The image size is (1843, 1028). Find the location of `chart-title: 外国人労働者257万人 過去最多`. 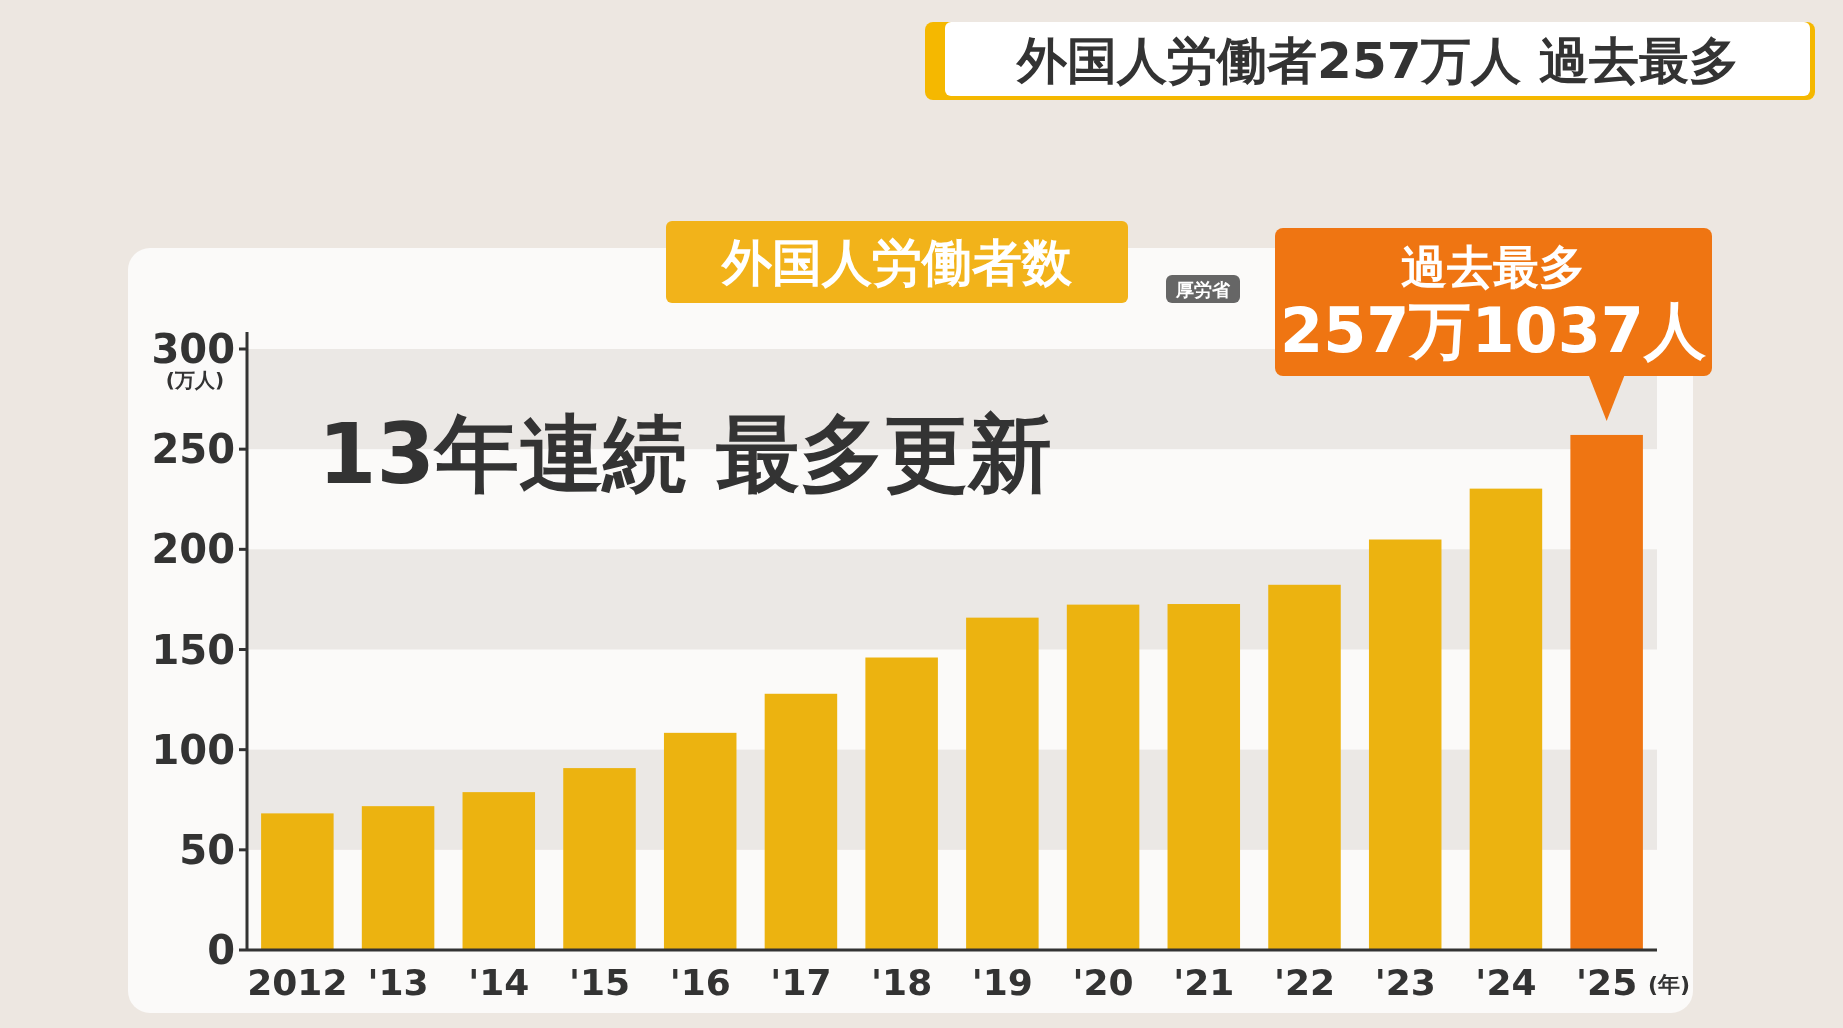

chart-title: 外国人労働者257万人 過去最多 is located at coordinates (1377, 61).